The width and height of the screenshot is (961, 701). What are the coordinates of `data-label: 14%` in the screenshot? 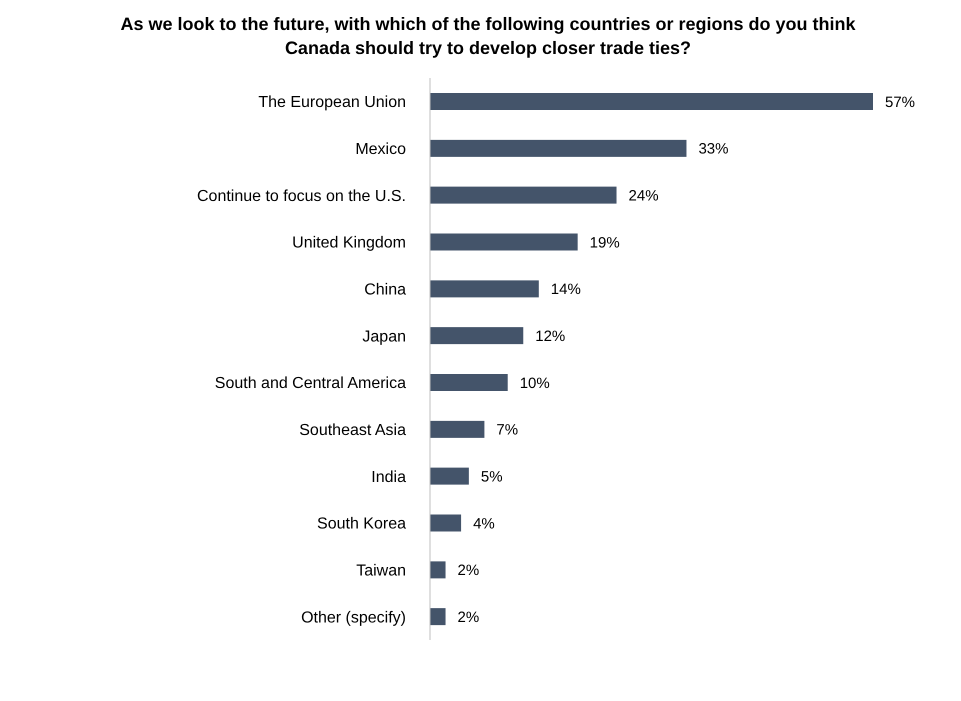 It's located at (565, 289).